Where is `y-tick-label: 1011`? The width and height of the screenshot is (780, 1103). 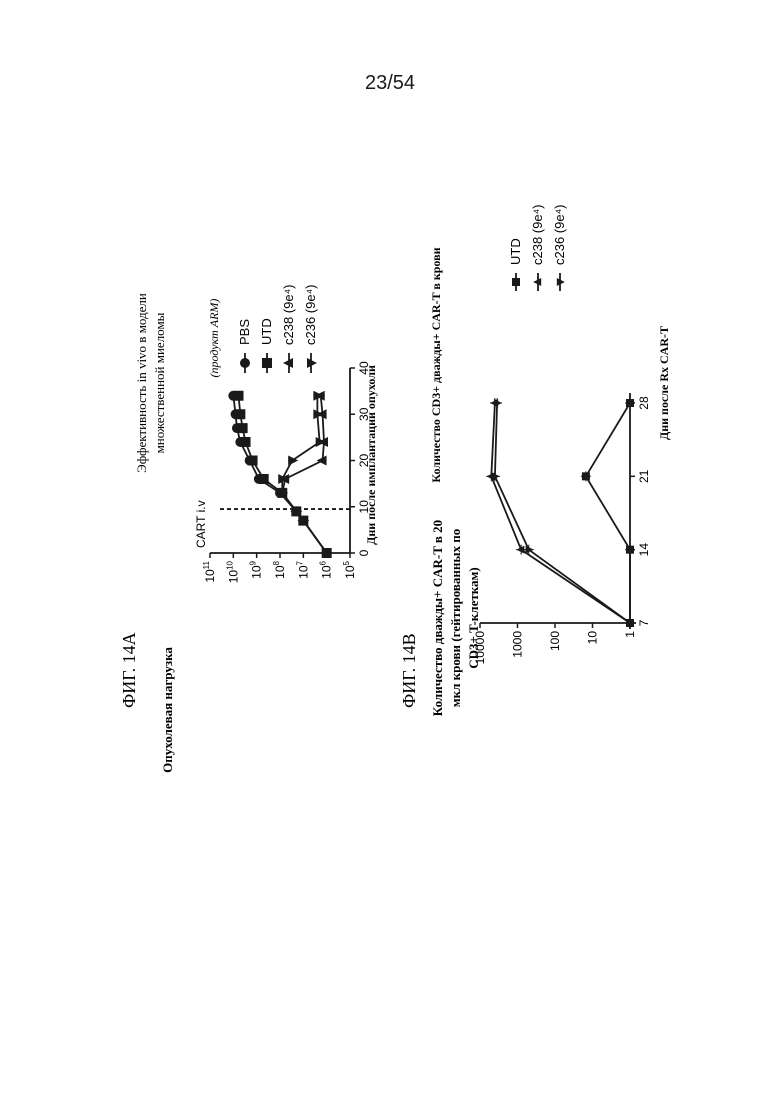 y-tick-label: 1011 is located at coordinates (209, 571).